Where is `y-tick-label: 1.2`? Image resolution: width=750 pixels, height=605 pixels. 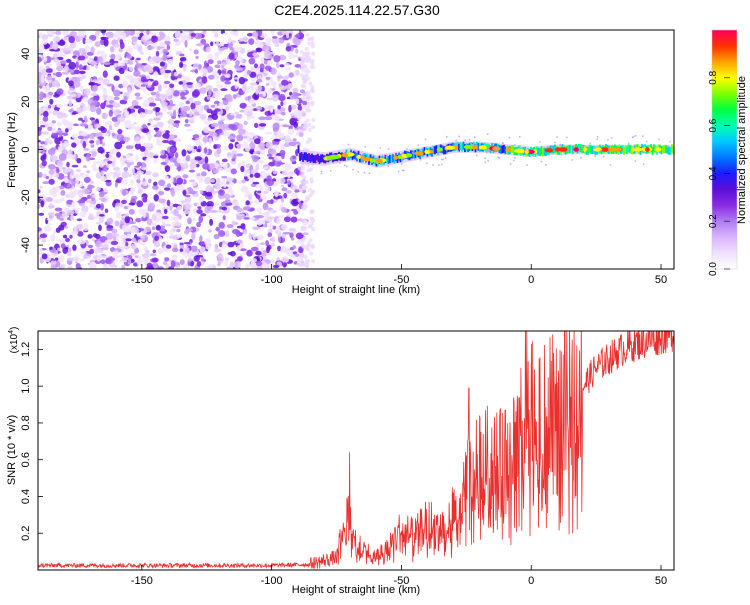 y-tick-label: 1.2 is located at coordinates (26, 349).